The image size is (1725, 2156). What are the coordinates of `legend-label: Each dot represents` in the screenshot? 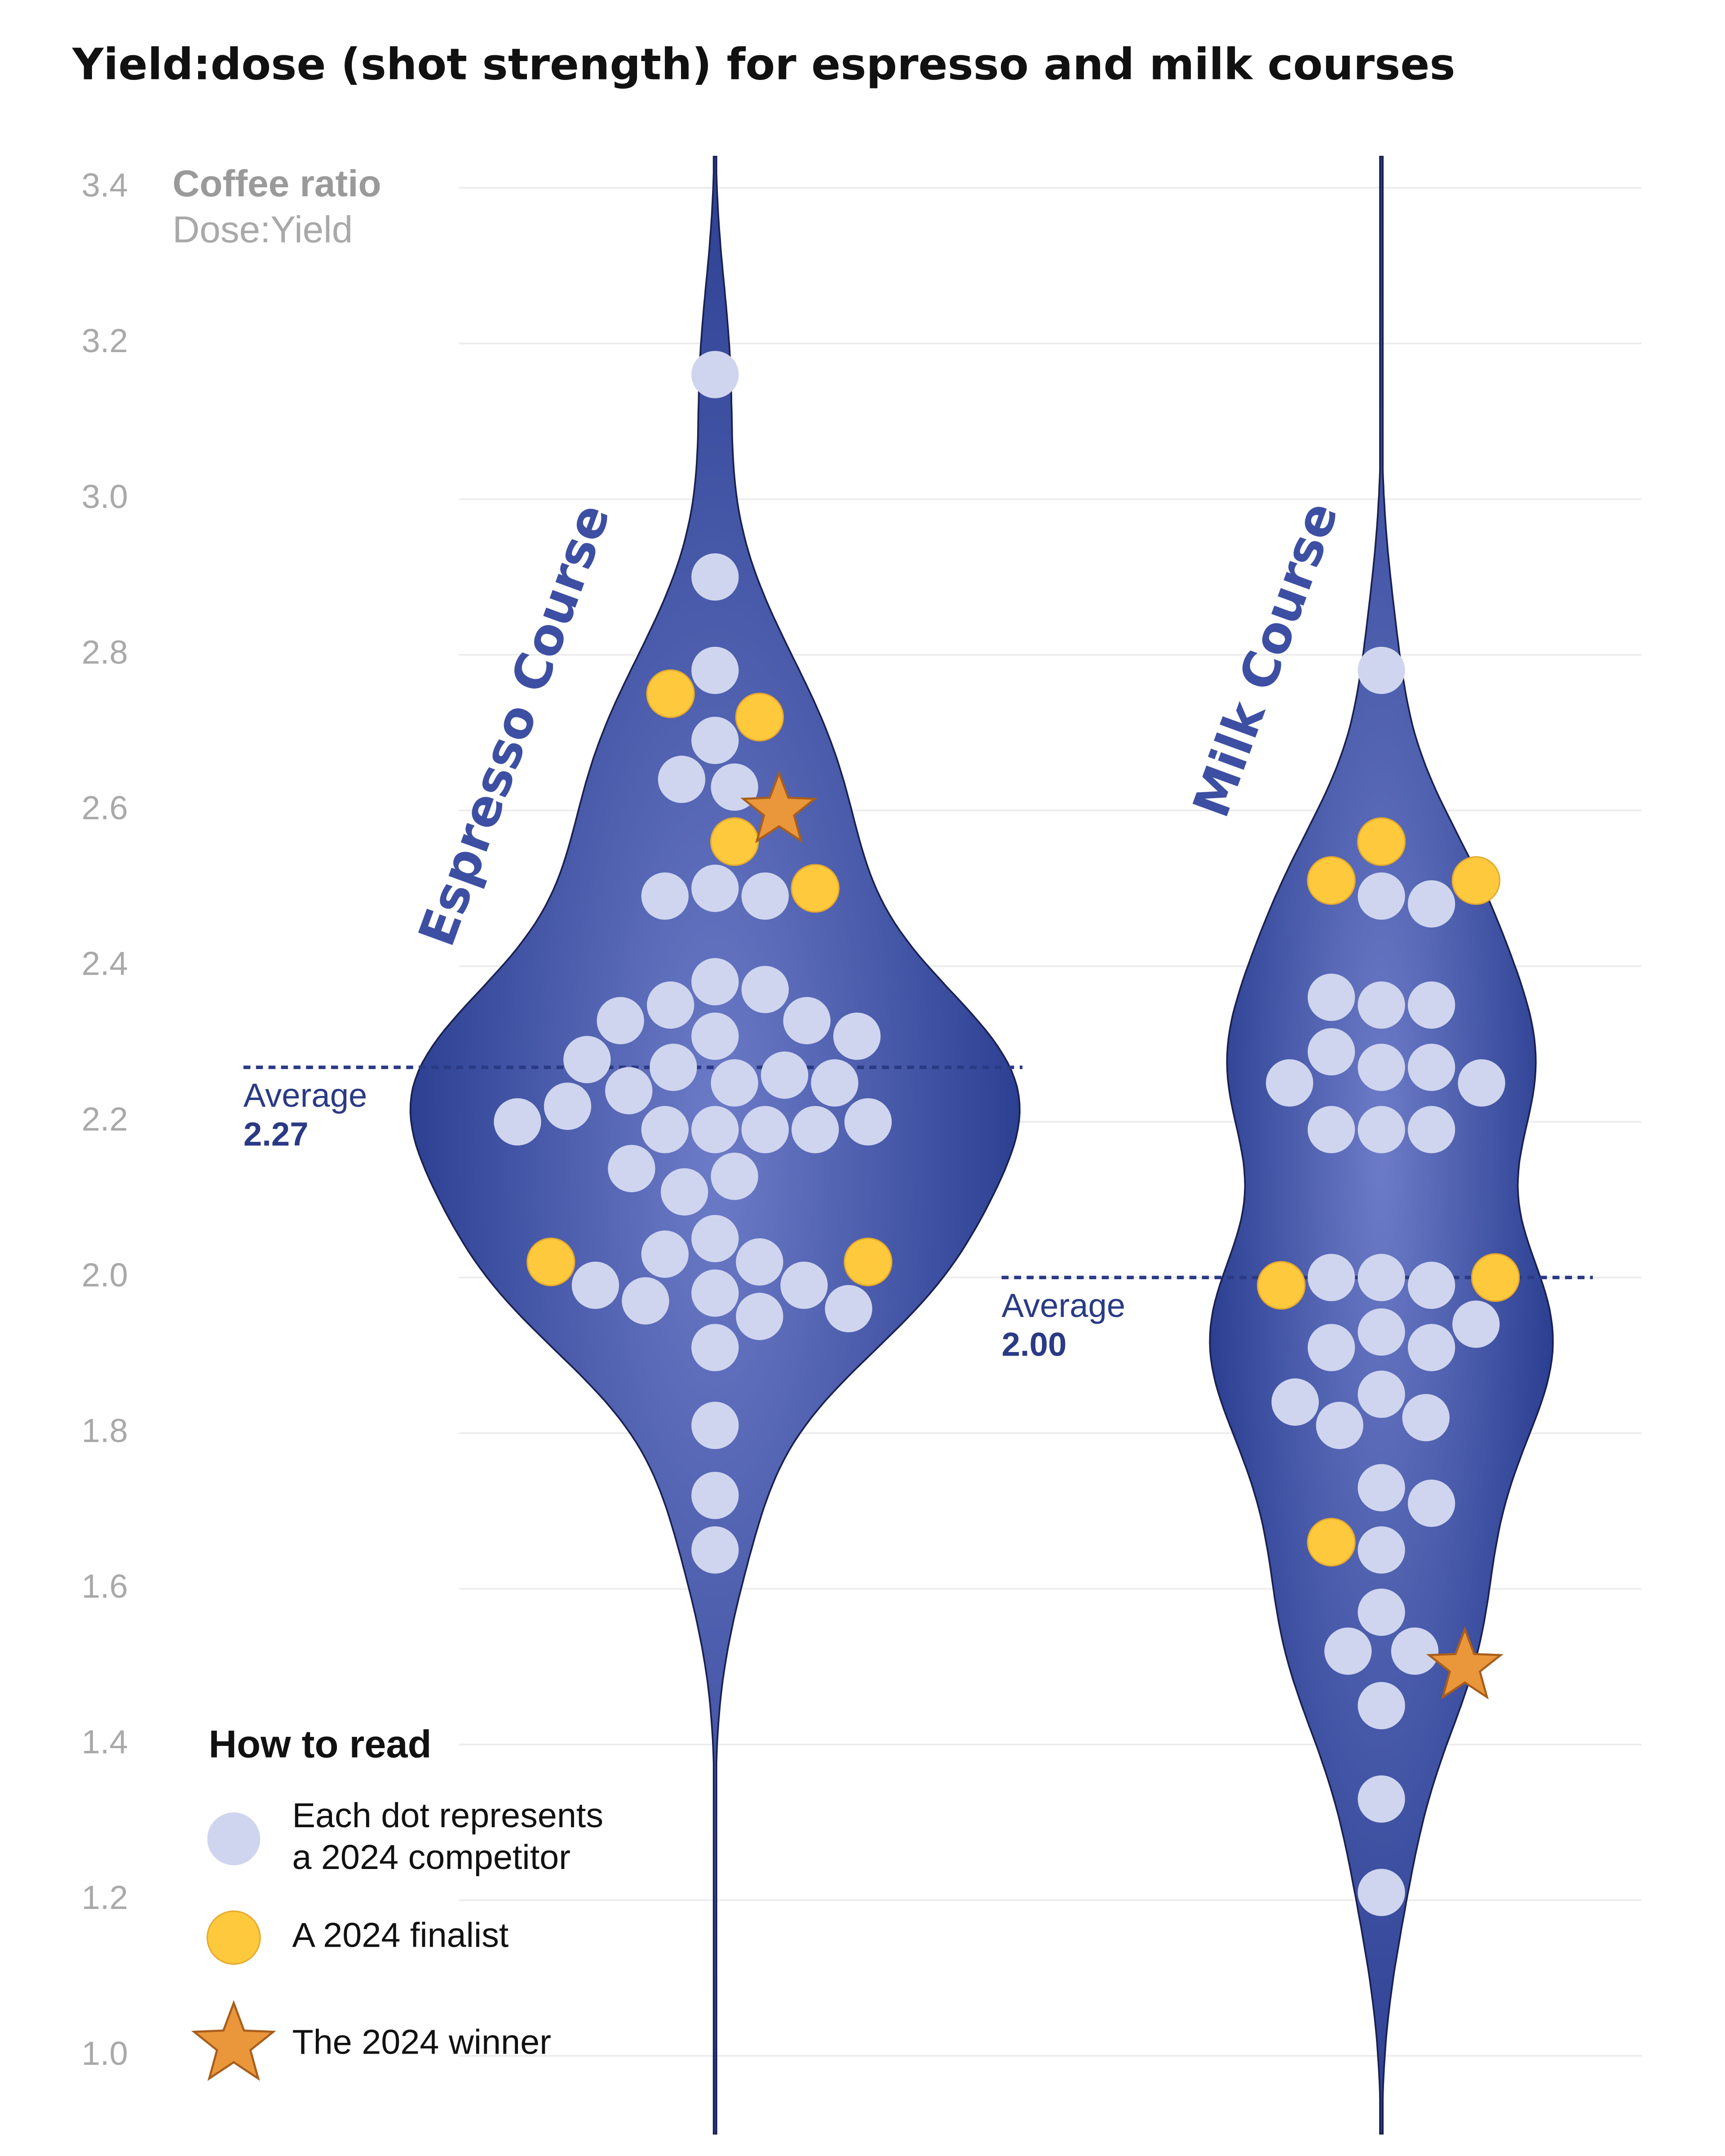 It's located at (447, 1815).